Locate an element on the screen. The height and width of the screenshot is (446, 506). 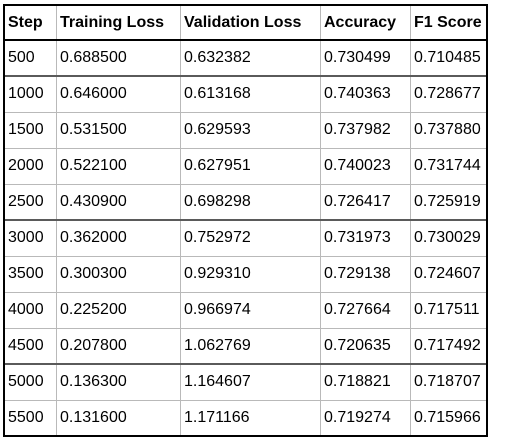
cell-validation-loss: 0.966974 is located at coordinates (250, 310).